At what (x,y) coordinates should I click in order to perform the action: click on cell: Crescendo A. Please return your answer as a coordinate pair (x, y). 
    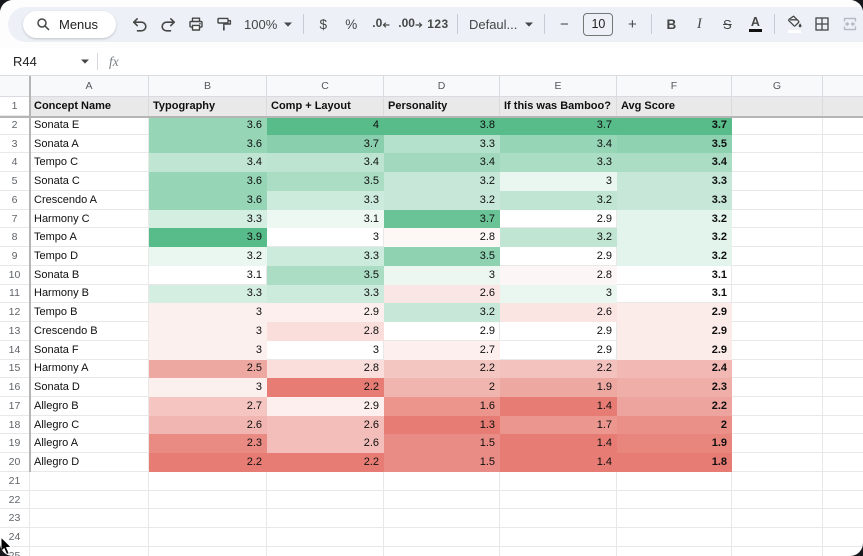
    Looking at the image, I should click on (89, 200).